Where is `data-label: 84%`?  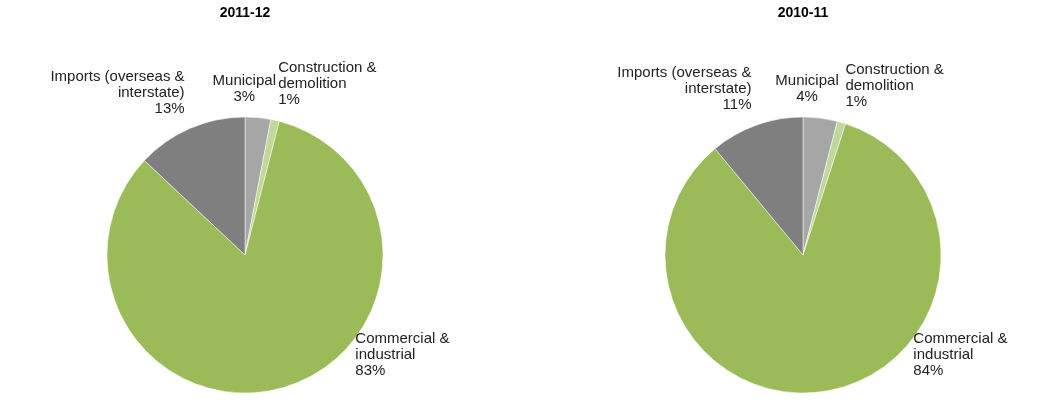 data-label: 84% is located at coordinates (928, 369).